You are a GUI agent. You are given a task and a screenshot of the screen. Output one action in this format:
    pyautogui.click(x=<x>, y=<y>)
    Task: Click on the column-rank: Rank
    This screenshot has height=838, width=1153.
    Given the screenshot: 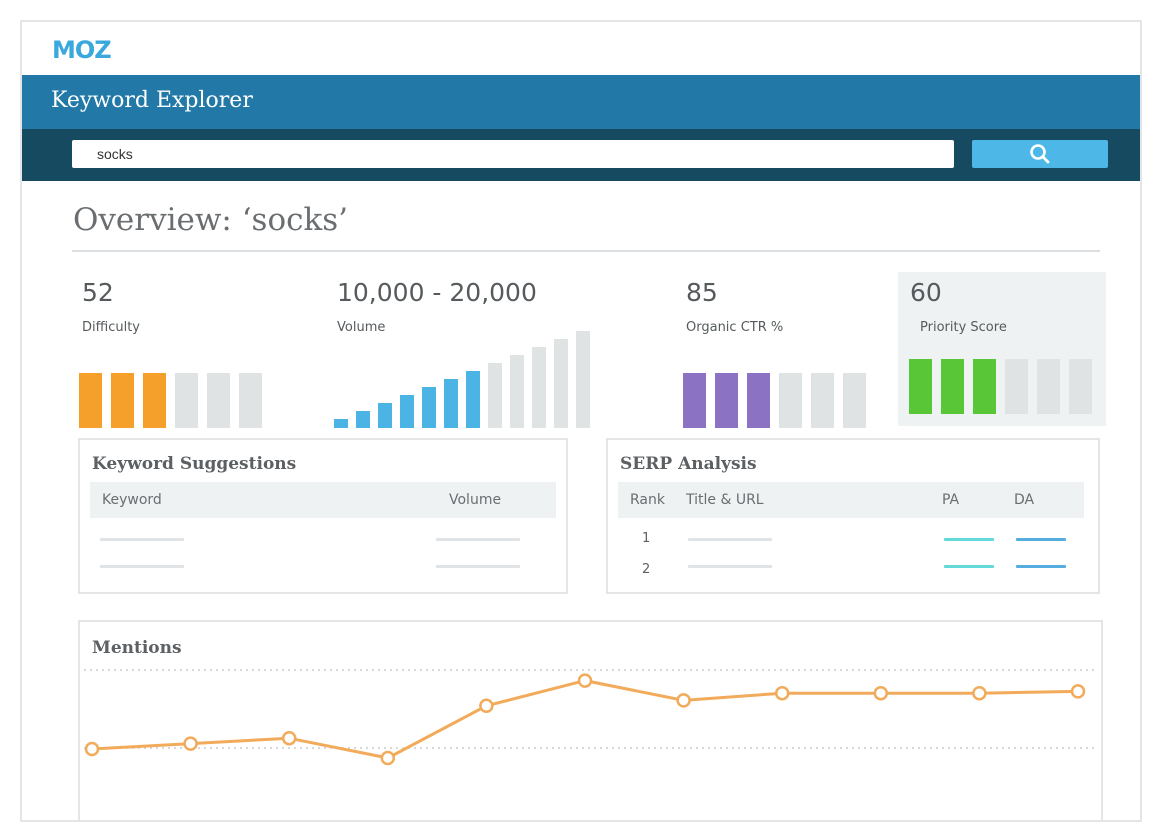 What is the action you would take?
    pyautogui.click(x=647, y=500)
    